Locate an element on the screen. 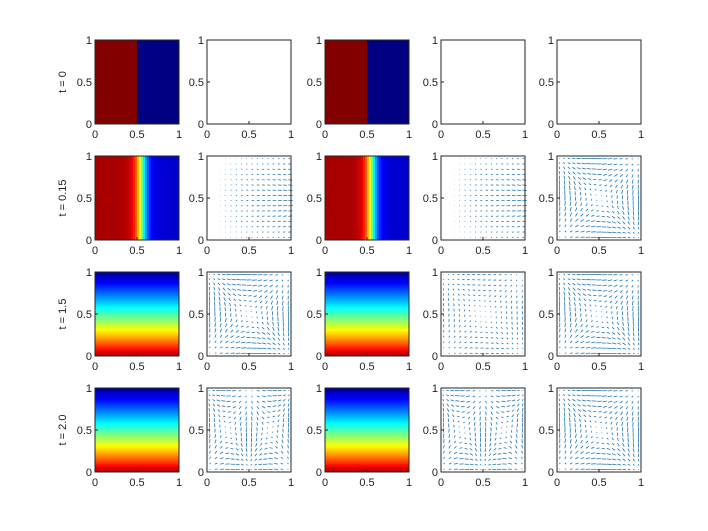 The height and width of the screenshot is (531, 708). row-label: t = 0 is located at coordinates (63, 82).